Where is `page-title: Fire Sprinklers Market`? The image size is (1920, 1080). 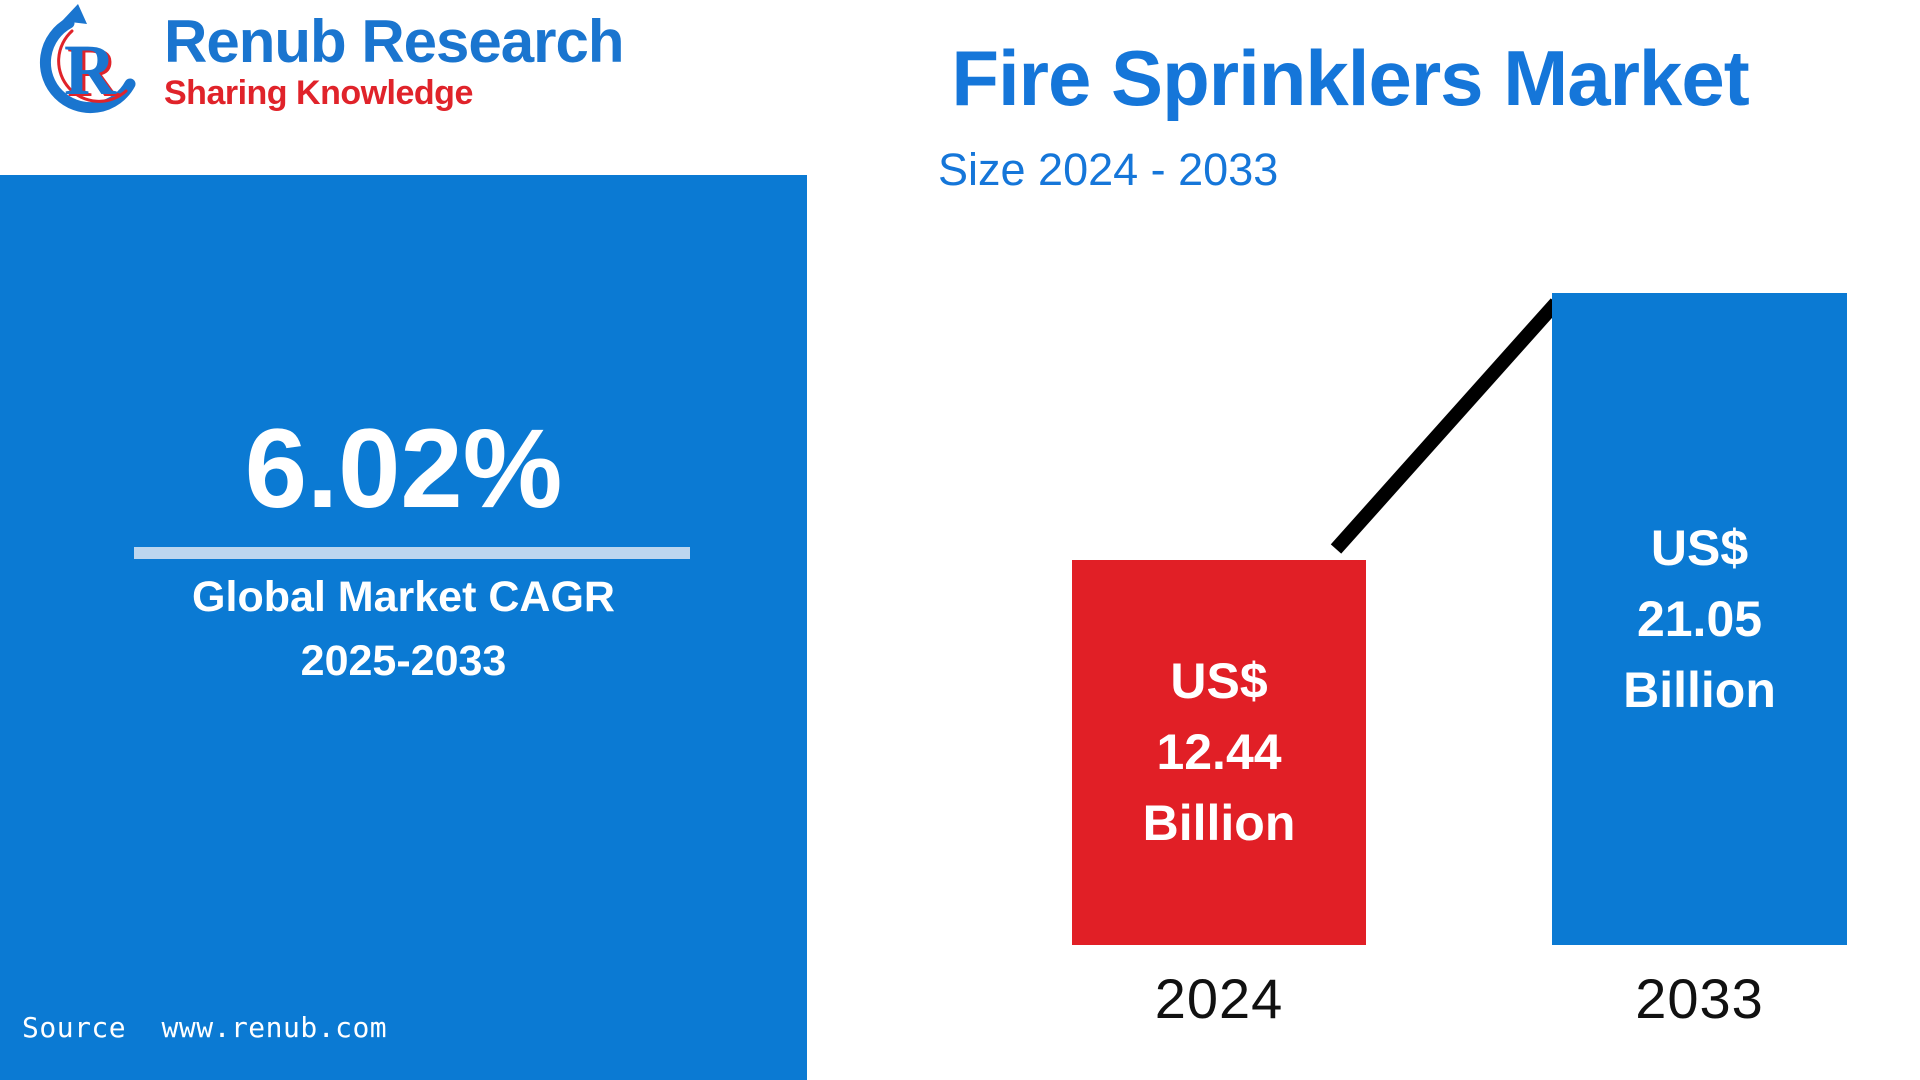 page-title: Fire Sprinklers Market is located at coordinates (1350, 78).